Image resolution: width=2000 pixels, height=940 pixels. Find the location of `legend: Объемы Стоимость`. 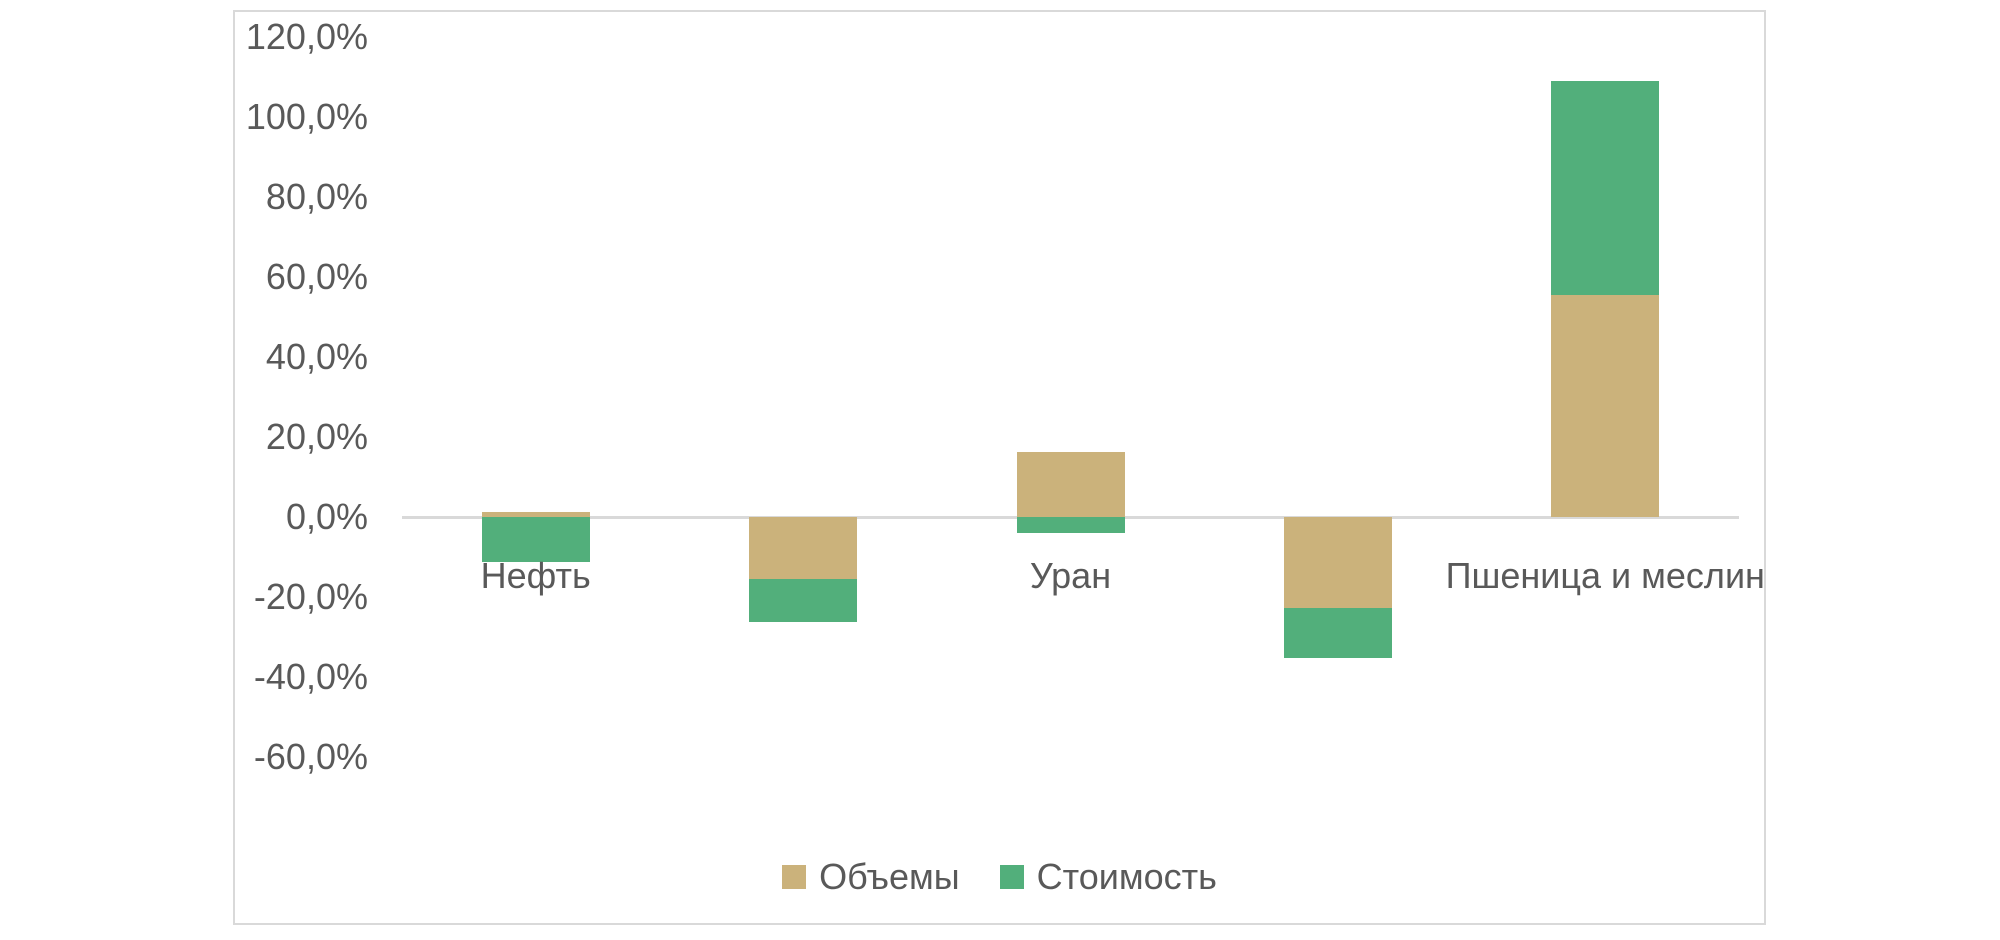

legend: Объемы Стоимость is located at coordinates (999, 877).